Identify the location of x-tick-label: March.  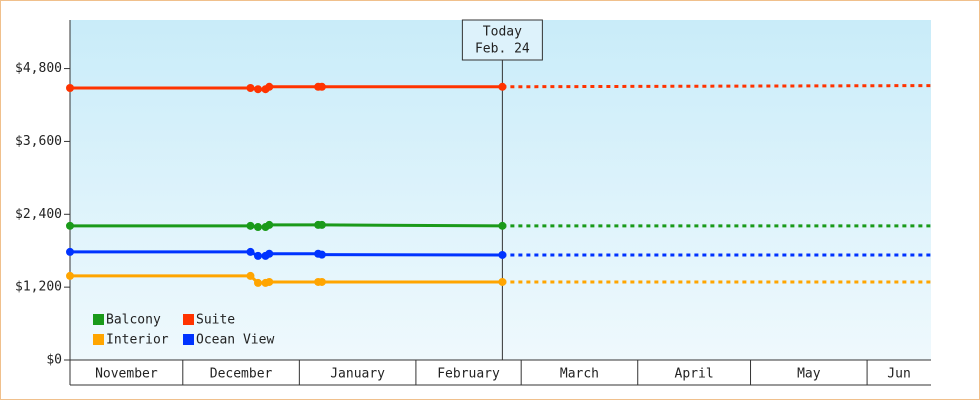
(579, 374).